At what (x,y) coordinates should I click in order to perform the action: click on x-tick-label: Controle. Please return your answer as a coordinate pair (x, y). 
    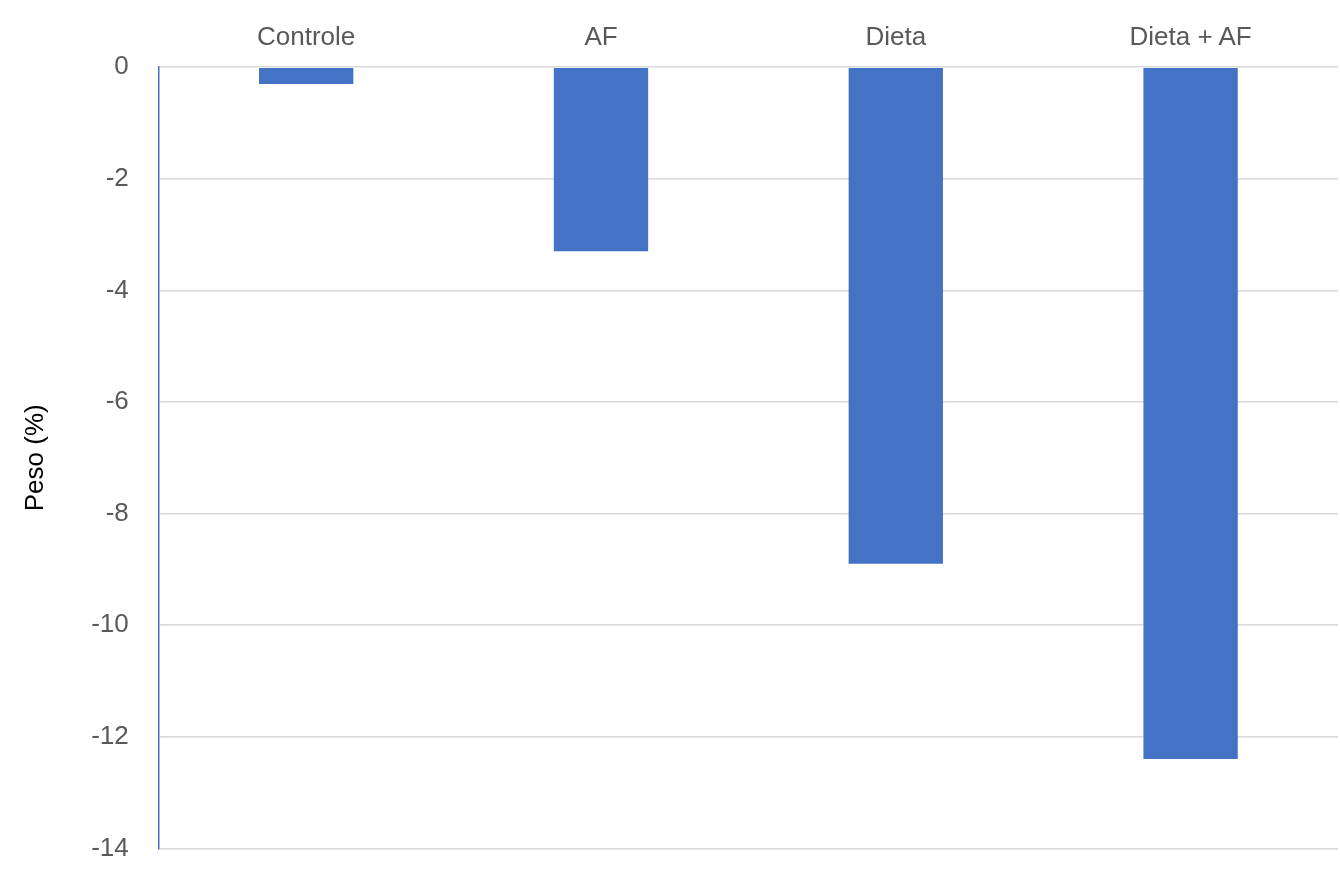
    Looking at the image, I should click on (306, 35).